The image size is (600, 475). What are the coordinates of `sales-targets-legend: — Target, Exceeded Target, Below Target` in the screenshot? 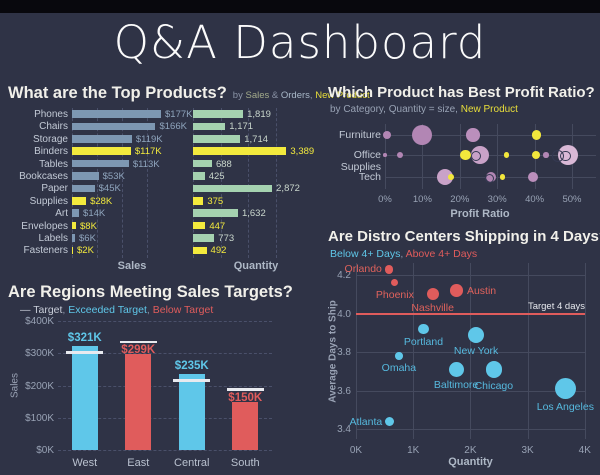 It's located at (170, 310).